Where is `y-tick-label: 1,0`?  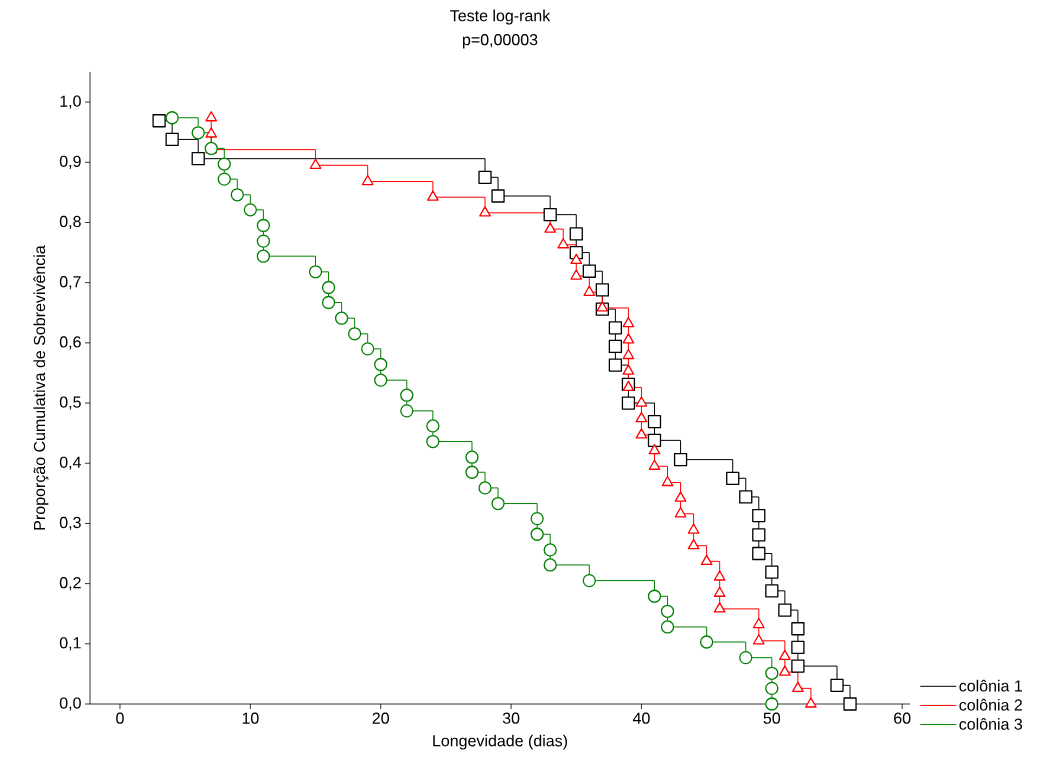 y-tick-label: 1,0 is located at coordinates (70, 102).